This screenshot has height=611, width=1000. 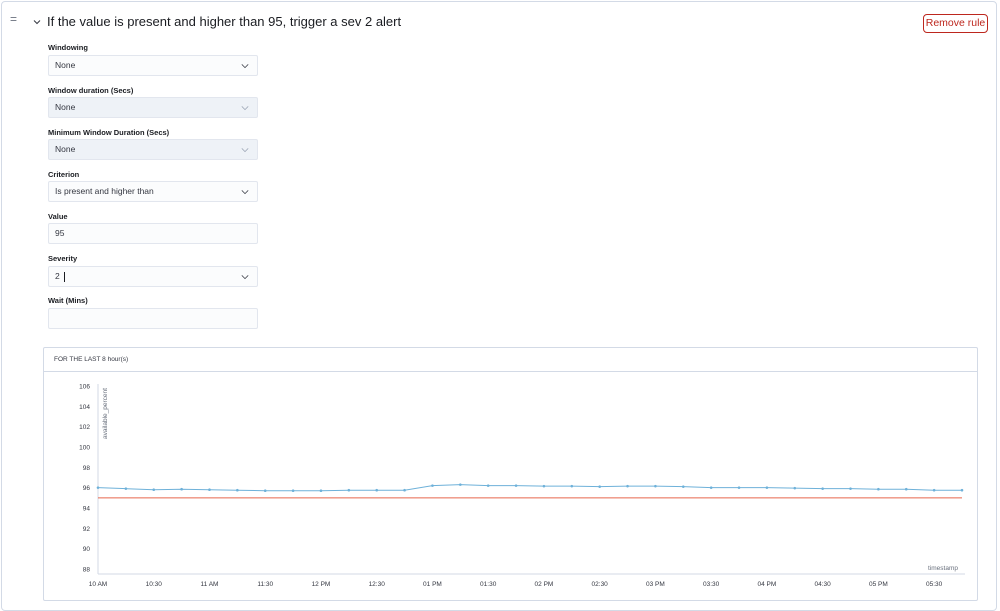 I want to click on y-tick-label: 106, so click(x=84, y=387).